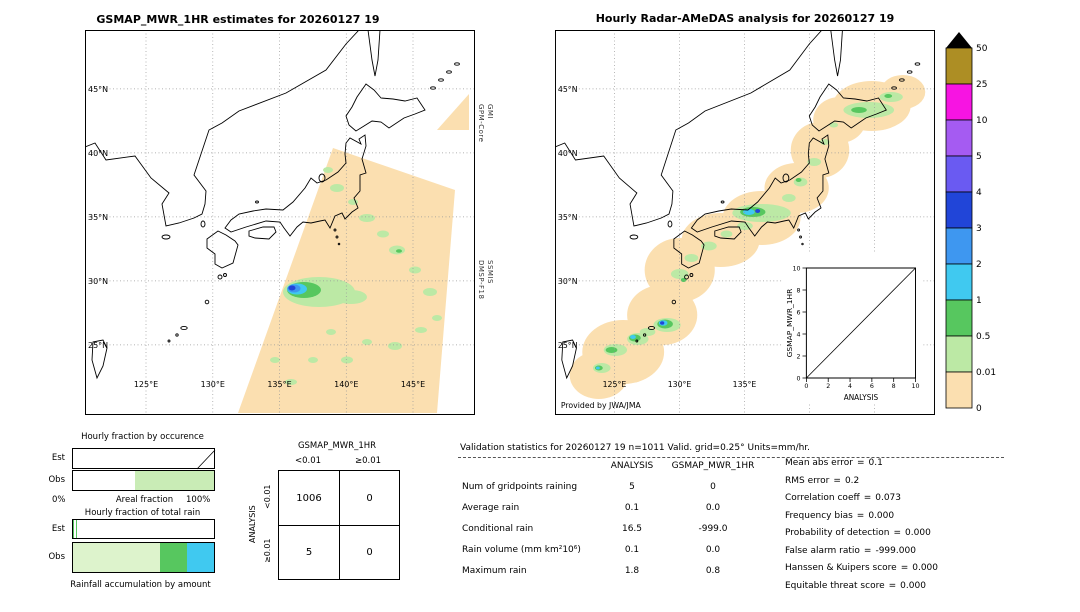 The height and width of the screenshot is (612, 1080). Describe the element at coordinates (144, 500) in the screenshot. I see `areal-axis-title: Areal fraction` at that location.